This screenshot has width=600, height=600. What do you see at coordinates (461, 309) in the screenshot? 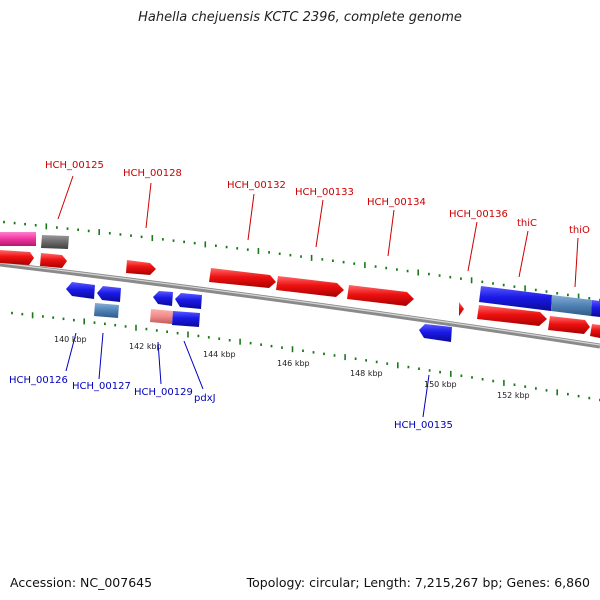
I see `gene-hch-00136-arrow` at bounding box center [461, 309].